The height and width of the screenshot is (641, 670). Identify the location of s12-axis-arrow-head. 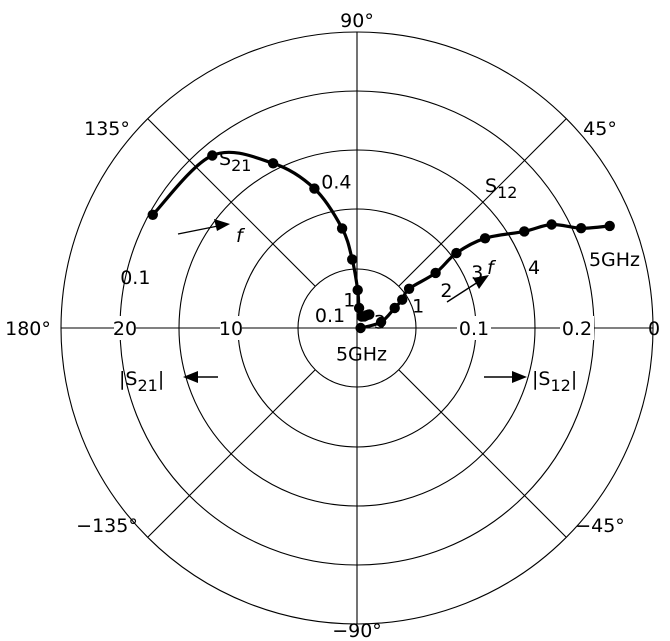
(519, 377).